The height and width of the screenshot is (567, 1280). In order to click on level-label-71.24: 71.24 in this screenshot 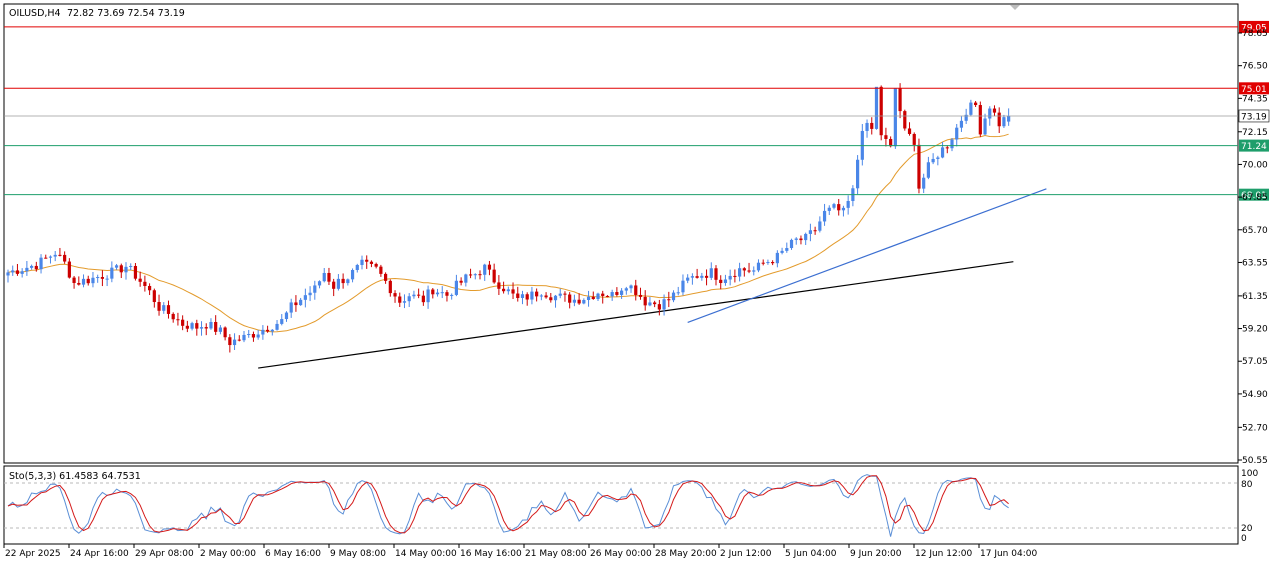, I will do `click(1254, 147)`.